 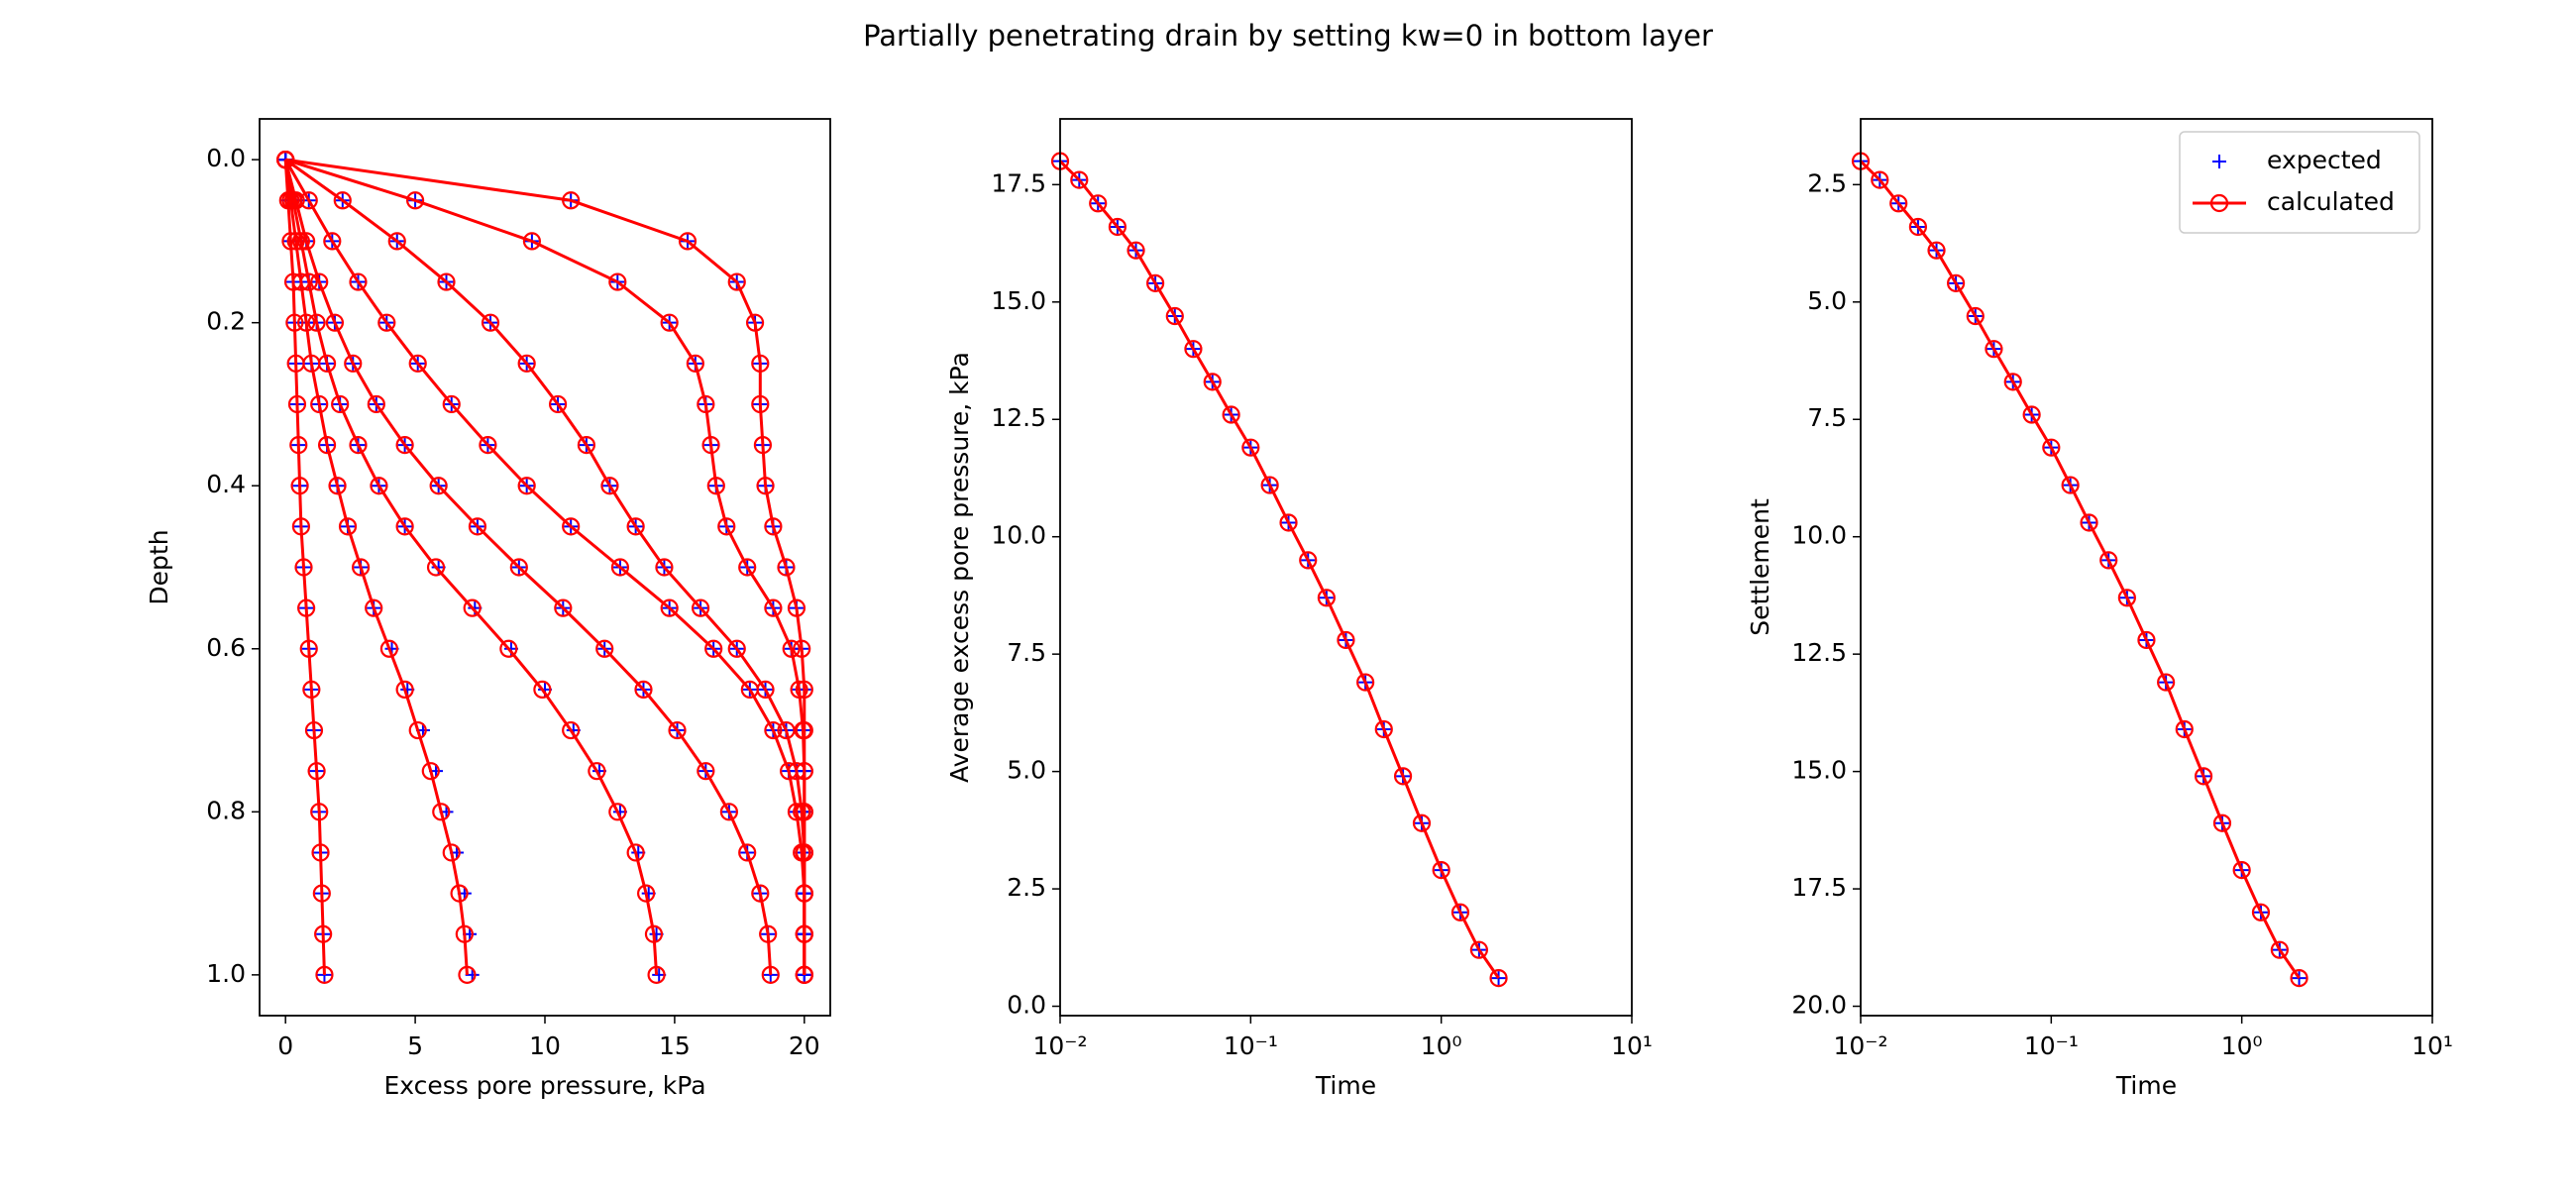 I want to click on legend: expected calculated, so click(x=2299, y=182).